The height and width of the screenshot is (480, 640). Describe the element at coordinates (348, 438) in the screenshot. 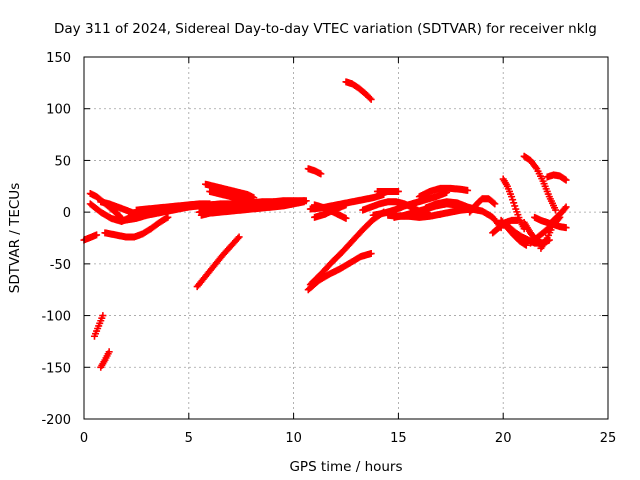

I see `x-tick-labels: 0 5 10 15 20 25` at that location.